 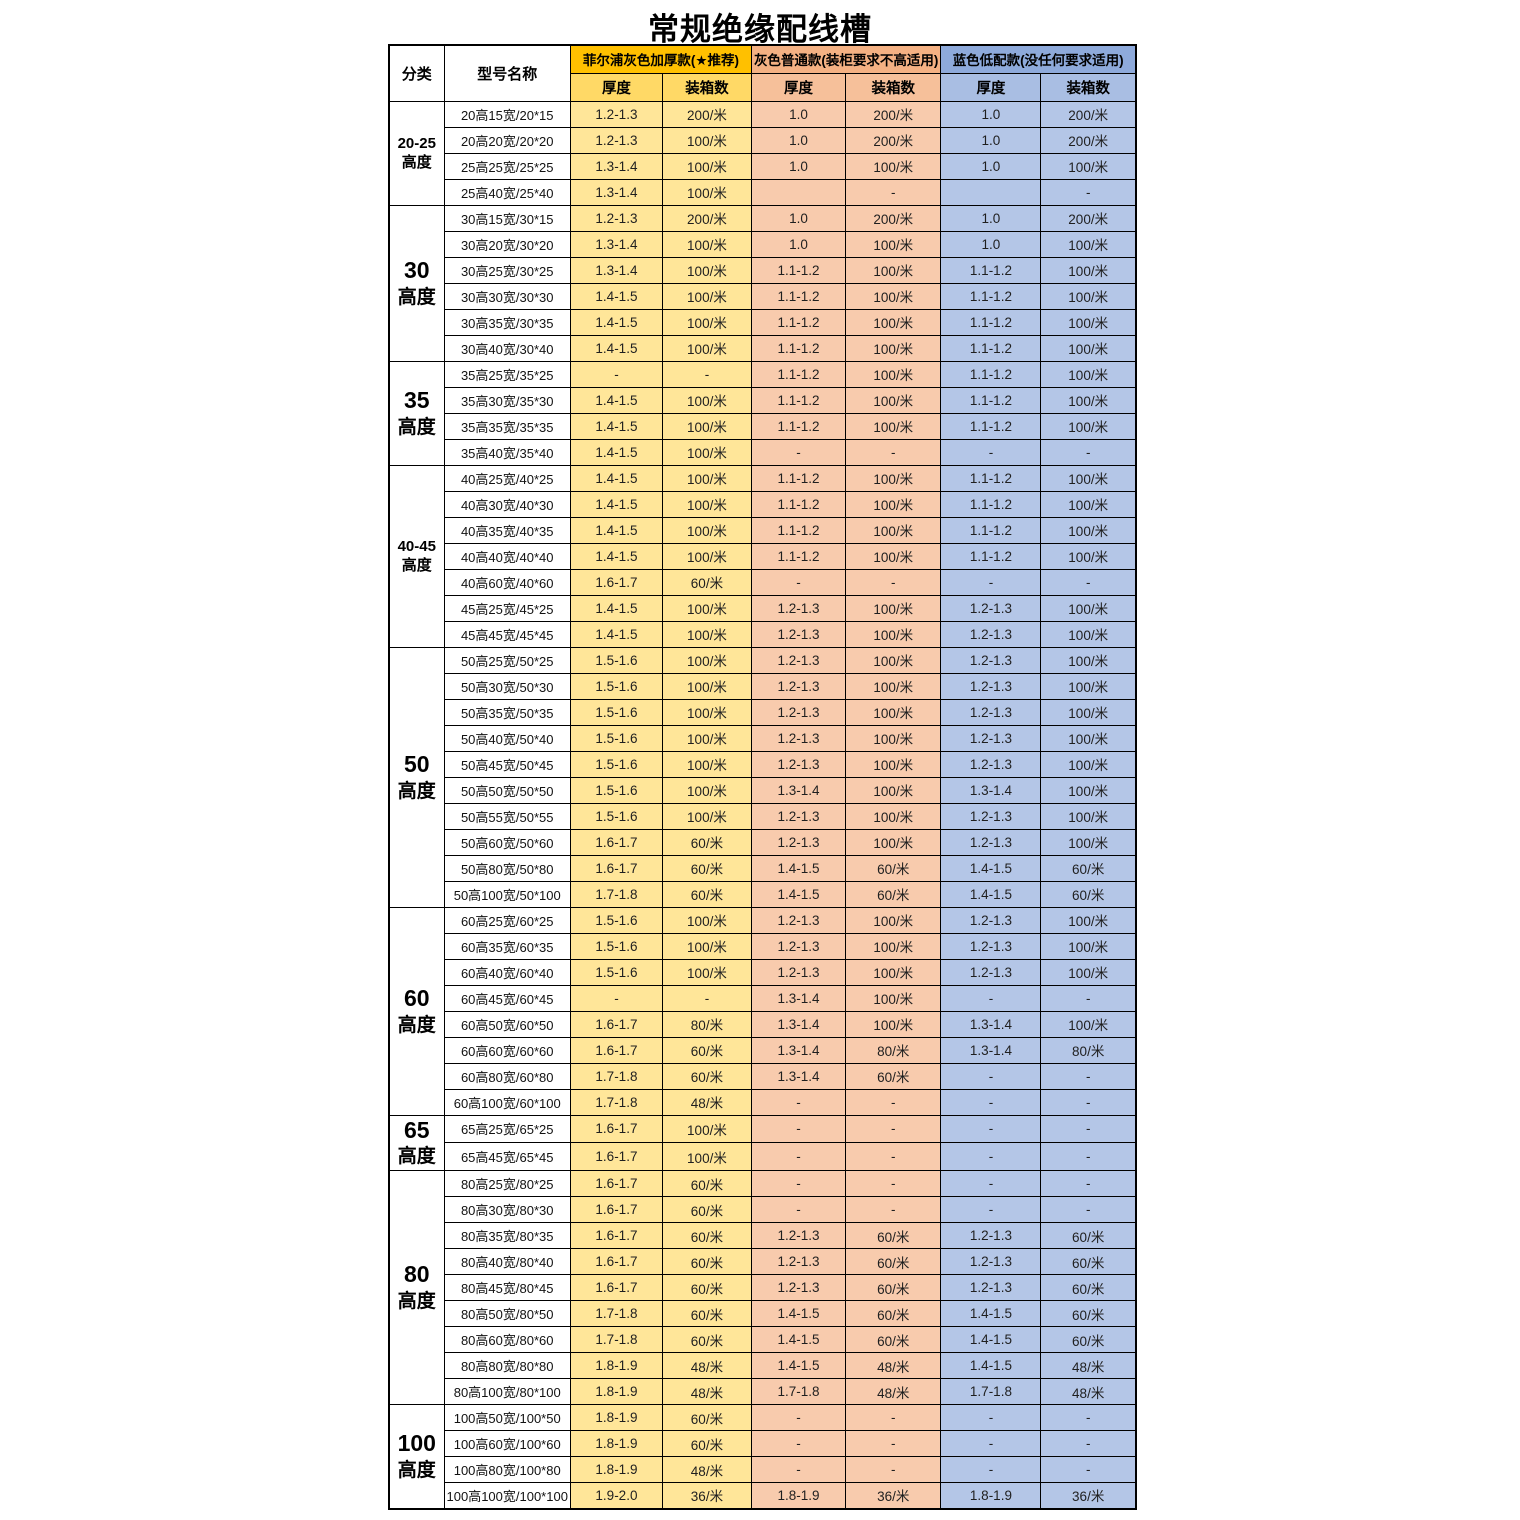 What do you see at coordinates (616, 920) in the screenshot?
I see `thickness-cell: 1.5-1.6` at bounding box center [616, 920].